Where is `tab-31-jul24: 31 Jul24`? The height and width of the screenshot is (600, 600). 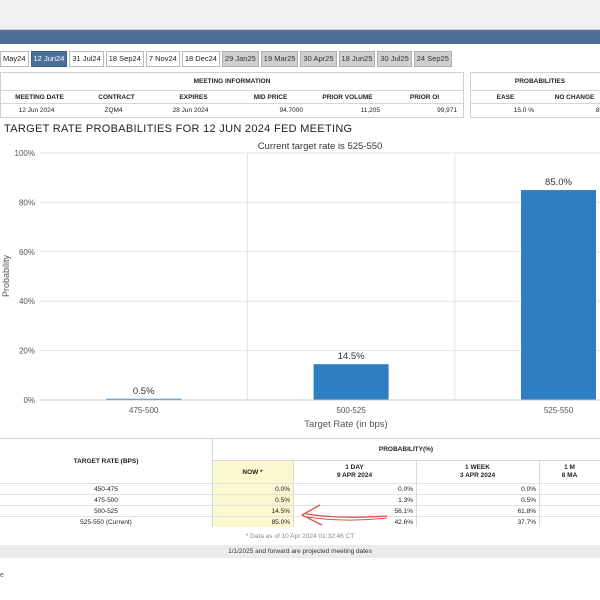
tab-31-jul24: 31 Jul24 is located at coordinates (86, 59).